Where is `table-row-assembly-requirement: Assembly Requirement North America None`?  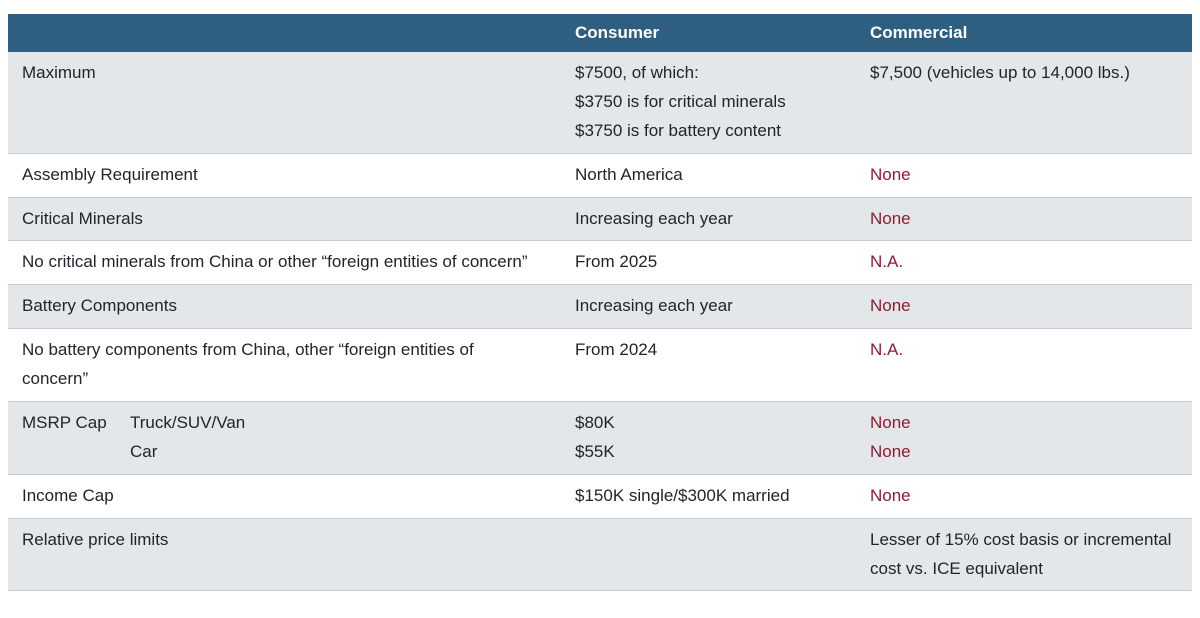
table-row-assembly-requirement: Assembly Requirement North America None is located at coordinates (600, 175).